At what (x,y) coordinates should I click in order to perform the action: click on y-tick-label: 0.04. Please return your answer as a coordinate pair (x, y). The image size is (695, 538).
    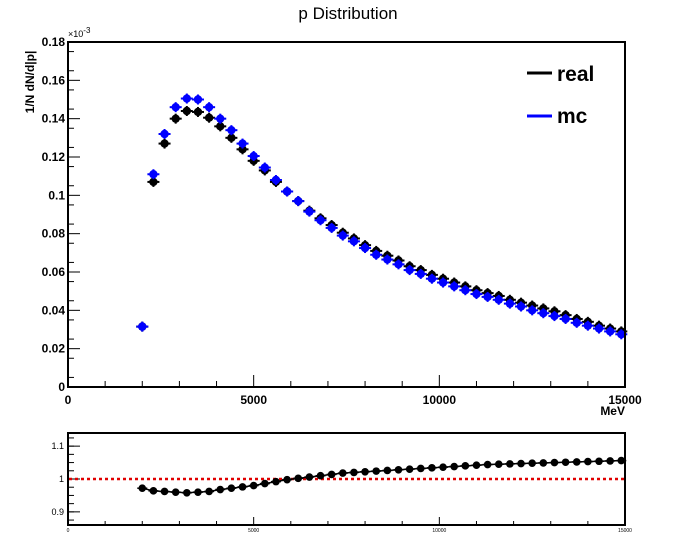
    Looking at the image, I should click on (54, 310).